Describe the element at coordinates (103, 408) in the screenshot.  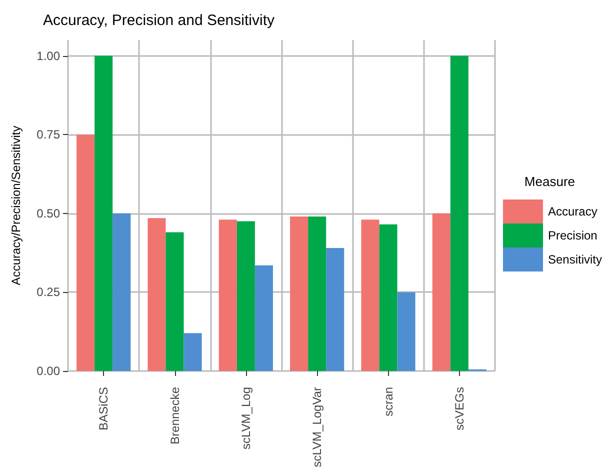
I see `x-tick-label: BASiCS` at that location.